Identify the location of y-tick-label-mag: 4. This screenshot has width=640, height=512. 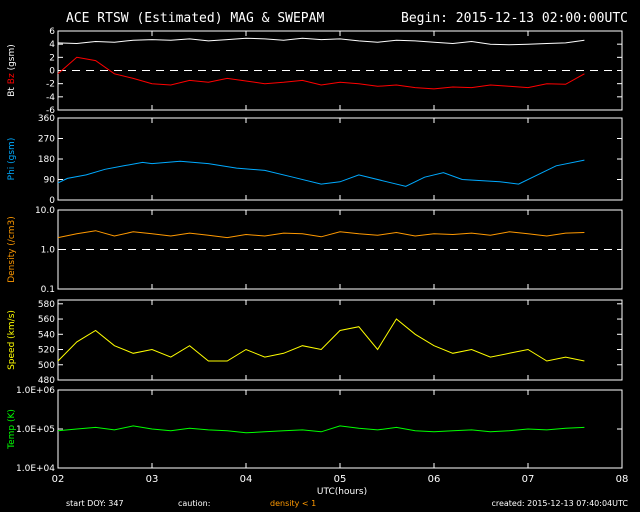
(52, 45).